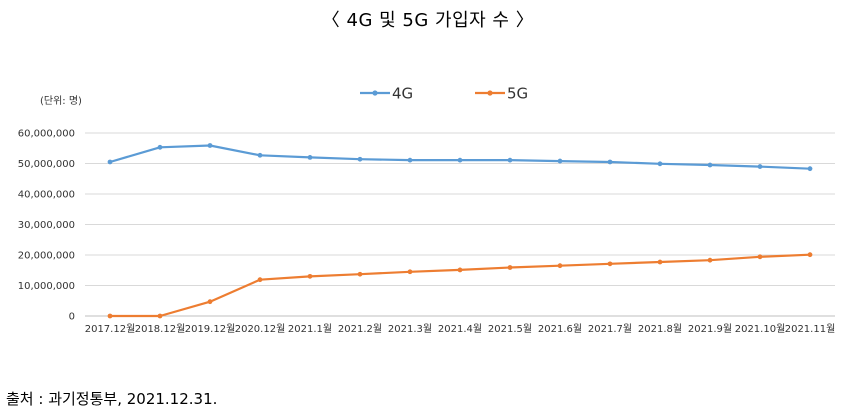  What do you see at coordinates (610, 329) in the screenshot?
I see `x-tick-label: 2021.7월` at bounding box center [610, 329].